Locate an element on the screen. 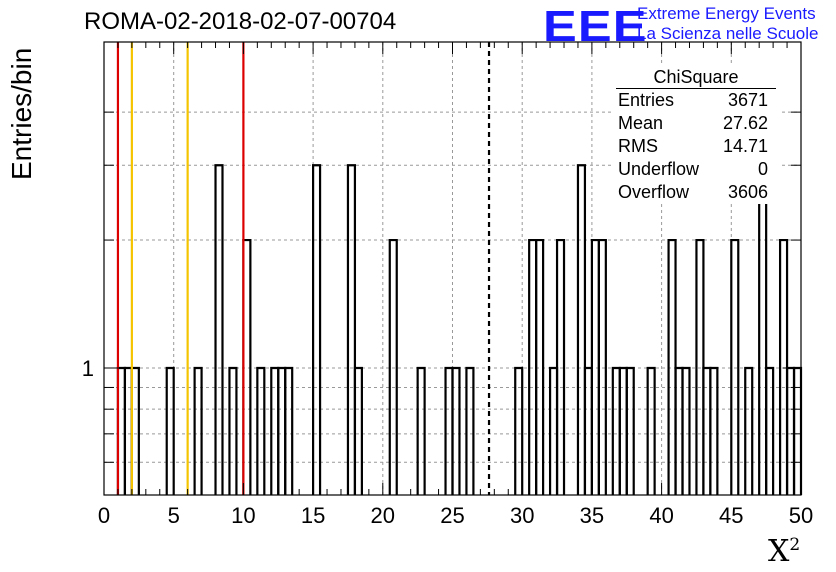 The width and height of the screenshot is (836, 572). x-tick-label: 20 is located at coordinates (383, 515).